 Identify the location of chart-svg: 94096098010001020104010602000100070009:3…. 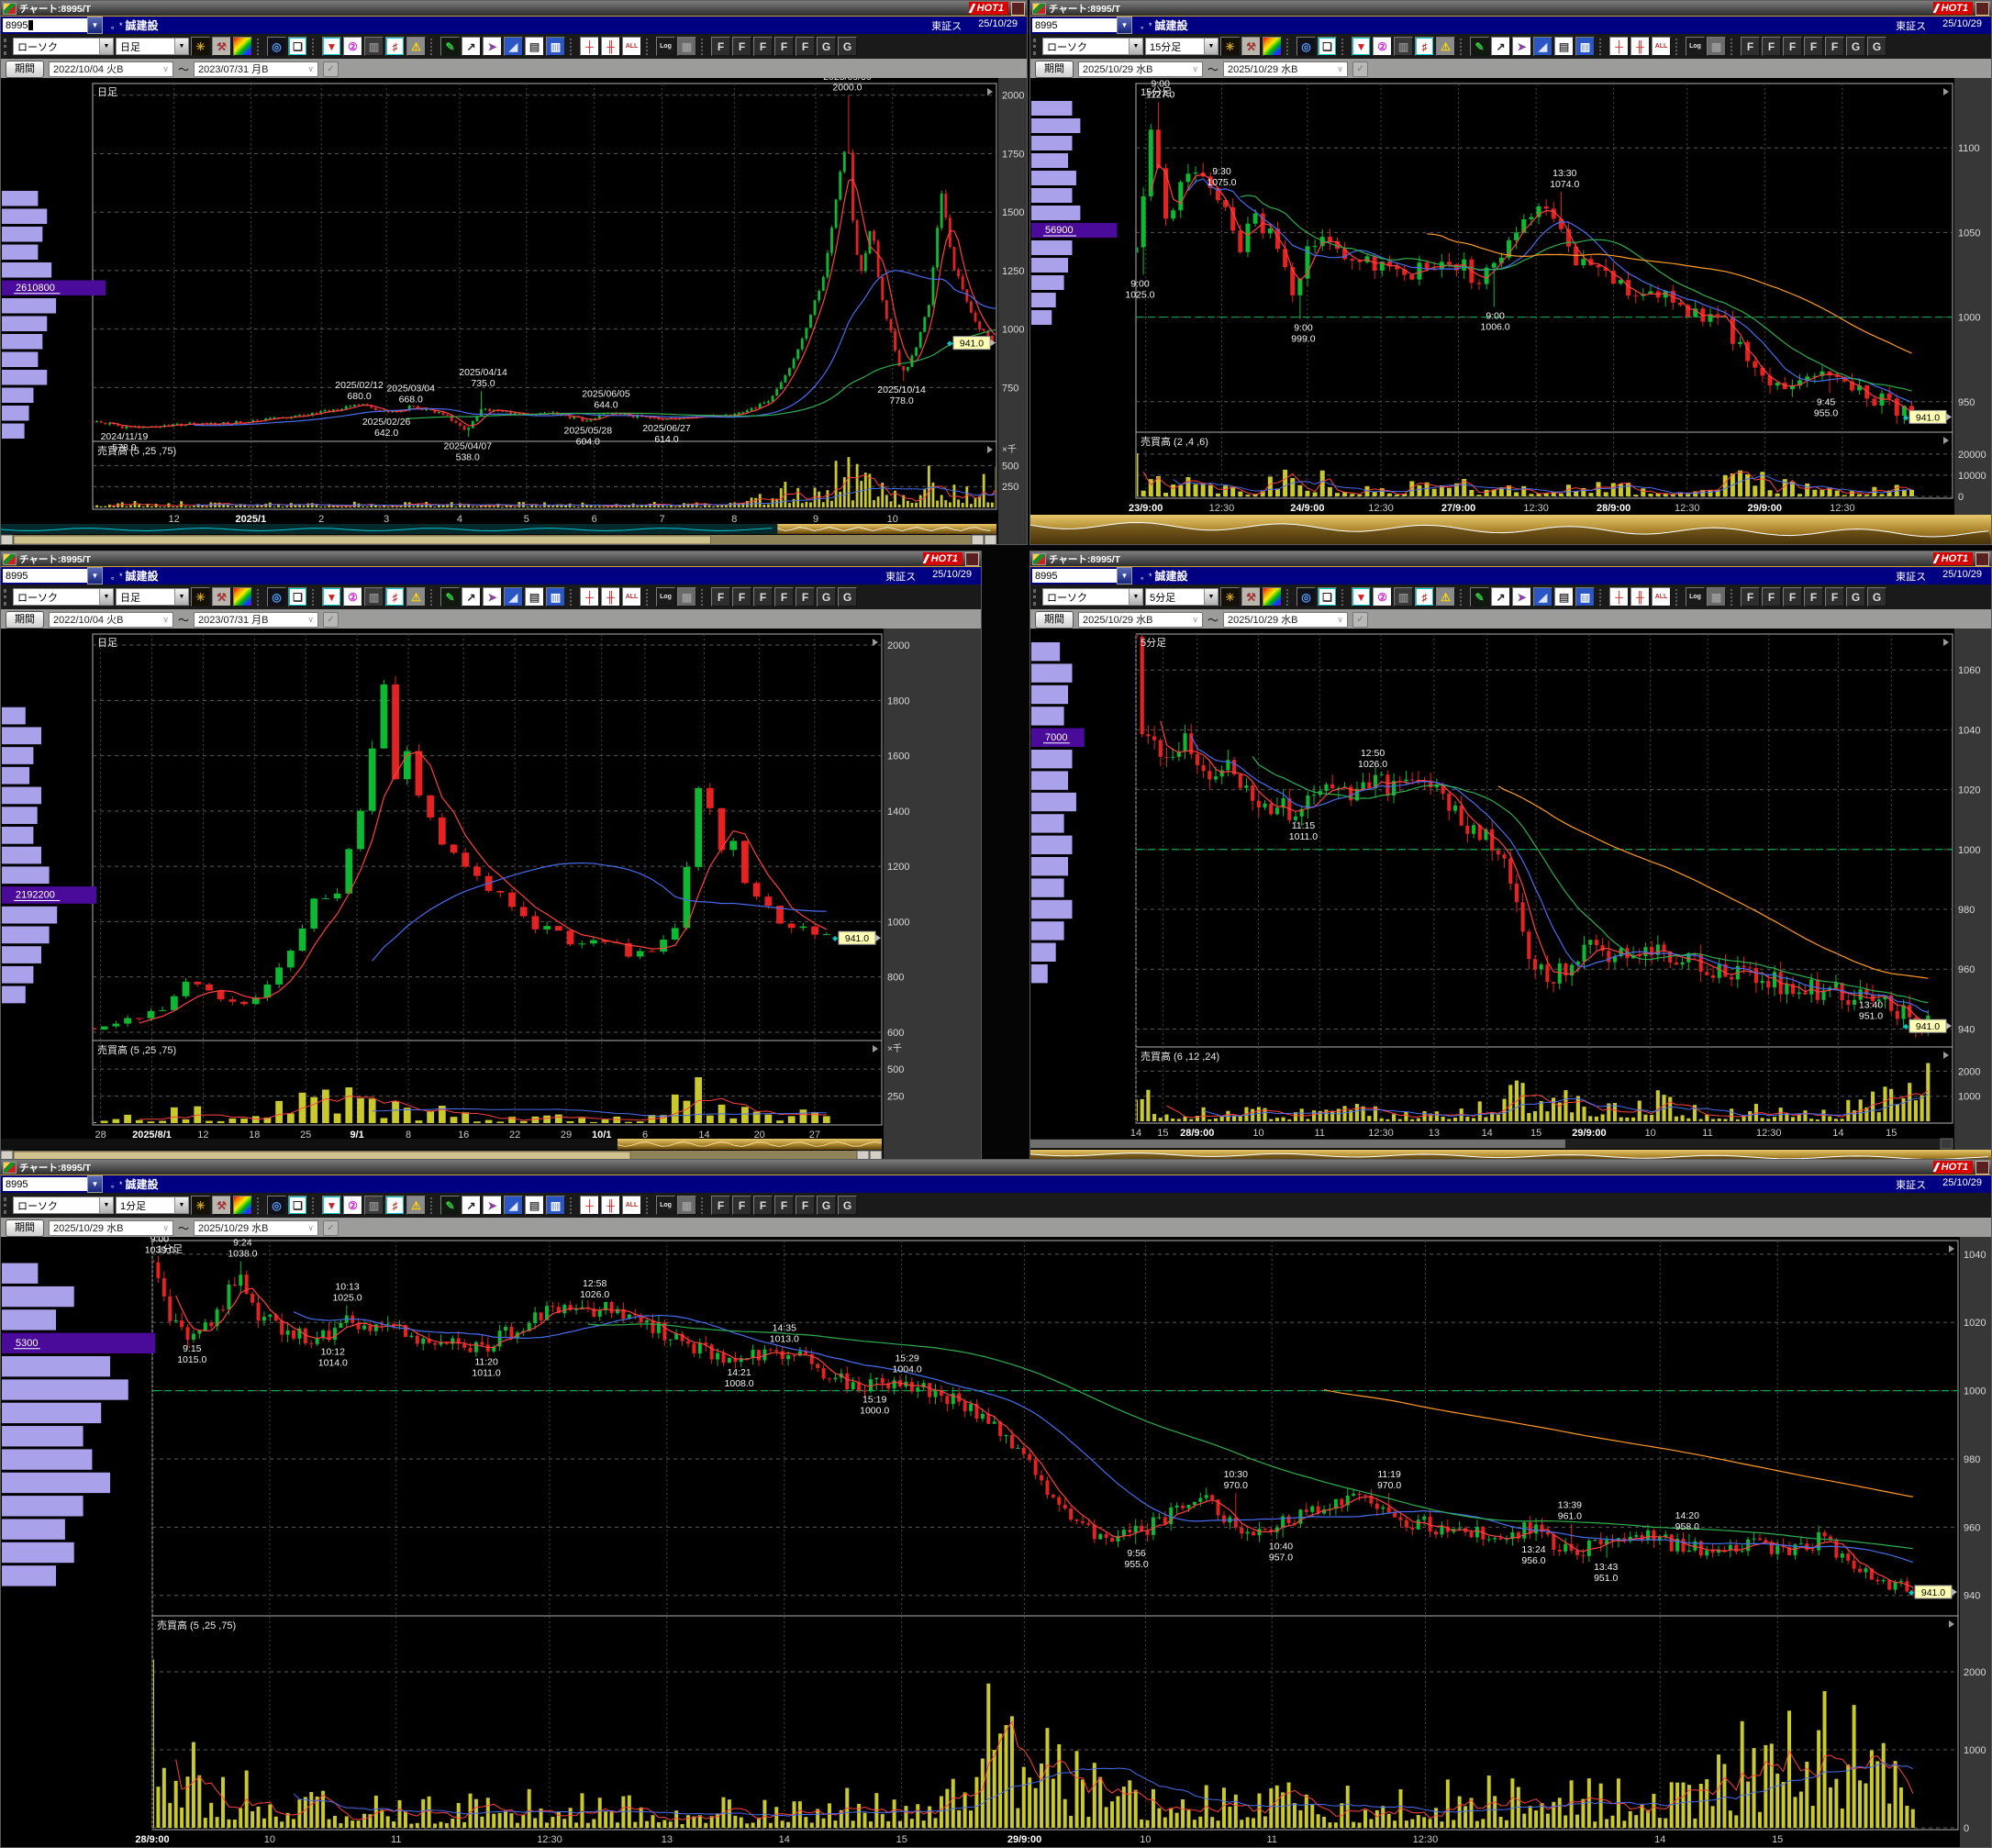
(1511, 895).